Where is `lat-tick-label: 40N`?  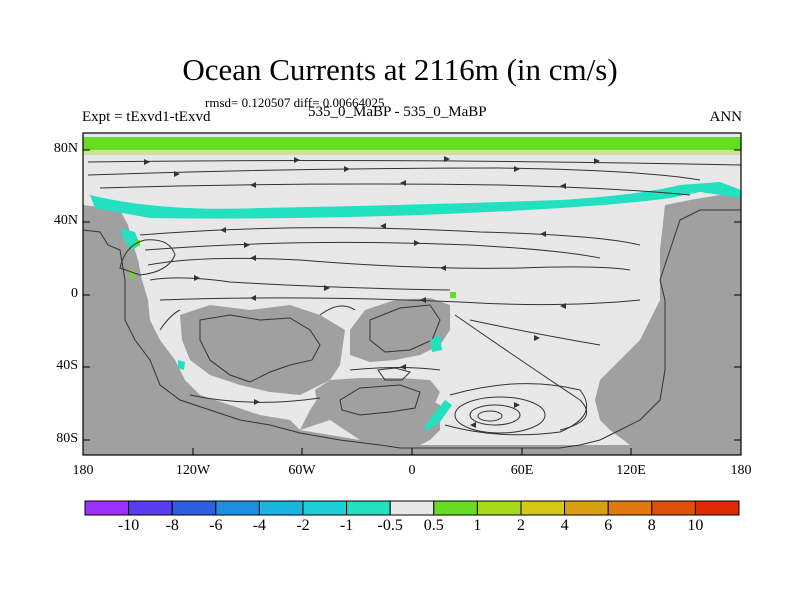 lat-tick-label: 40N is located at coordinates (65, 220).